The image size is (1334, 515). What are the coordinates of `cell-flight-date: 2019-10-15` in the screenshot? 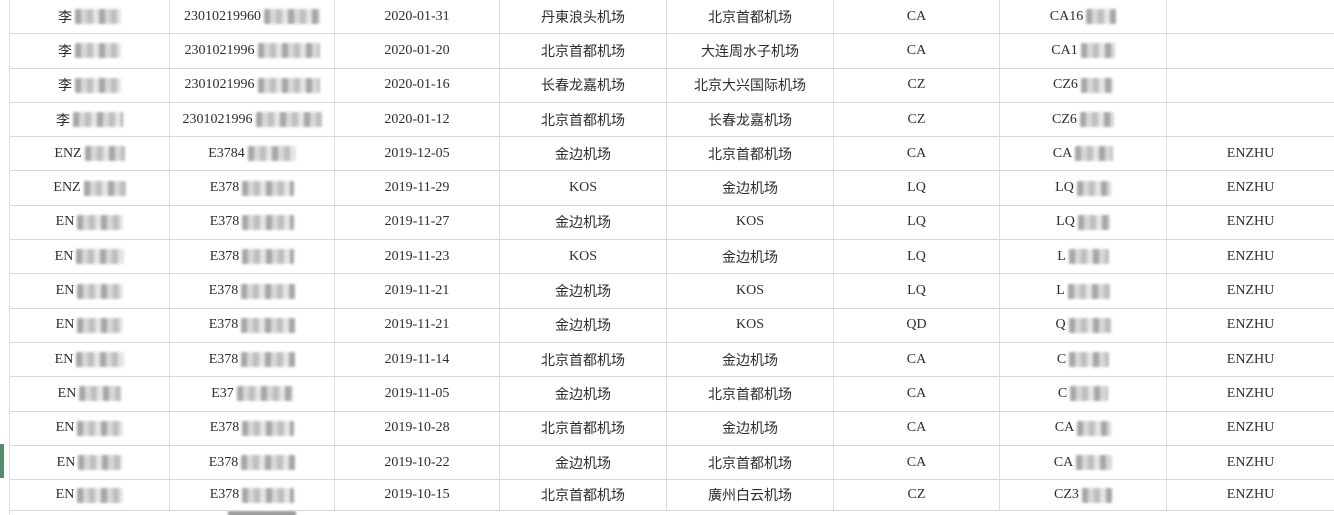 It's located at (417, 495).